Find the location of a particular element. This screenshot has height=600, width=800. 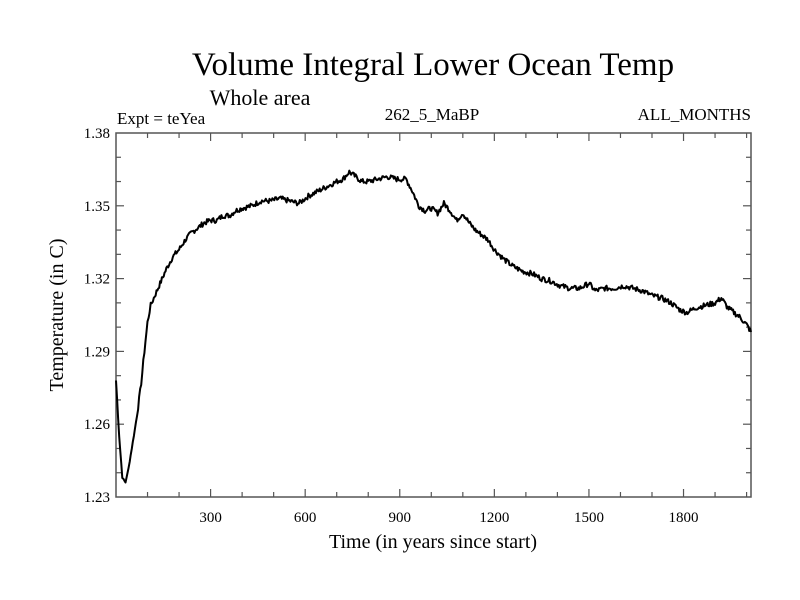

x-tick-label: 1500 is located at coordinates (589, 518).